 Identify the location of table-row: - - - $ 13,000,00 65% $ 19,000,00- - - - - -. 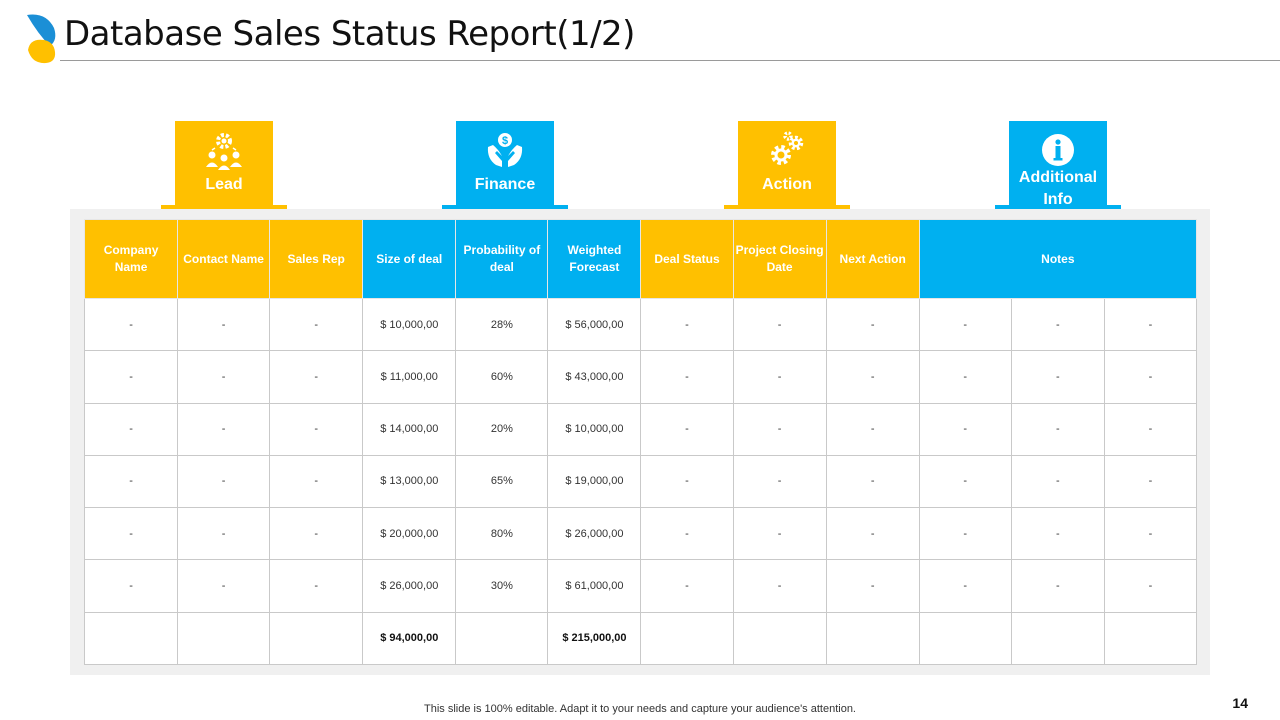
(640, 481).